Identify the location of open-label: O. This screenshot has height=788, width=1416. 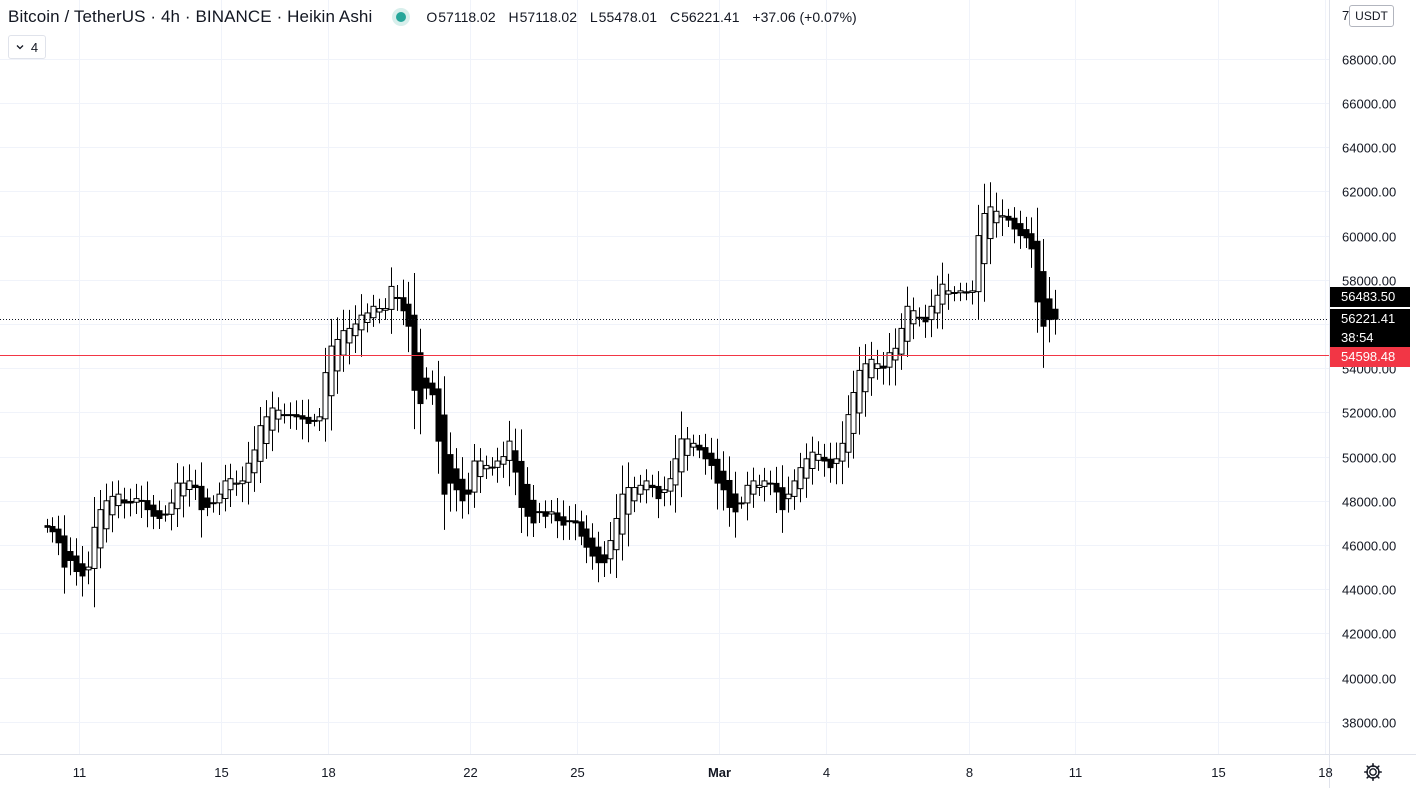
(432, 17).